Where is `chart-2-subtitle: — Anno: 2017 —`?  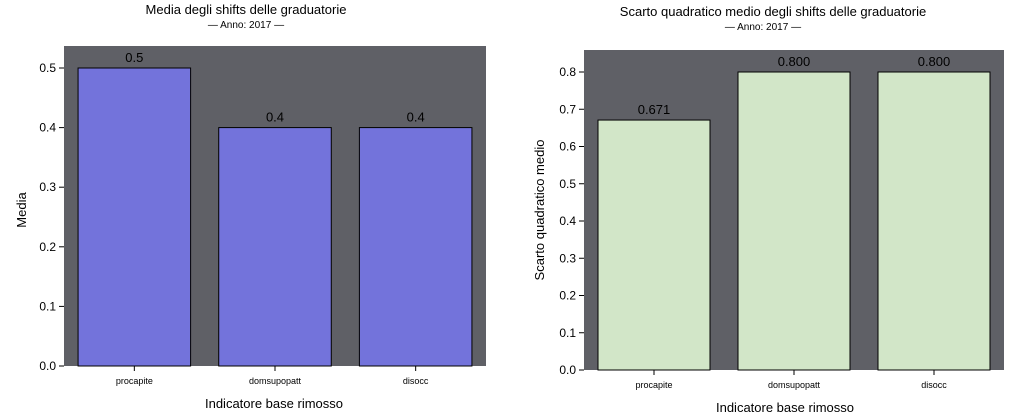
chart-2-subtitle: — Anno: 2017 — is located at coordinates (763, 27).